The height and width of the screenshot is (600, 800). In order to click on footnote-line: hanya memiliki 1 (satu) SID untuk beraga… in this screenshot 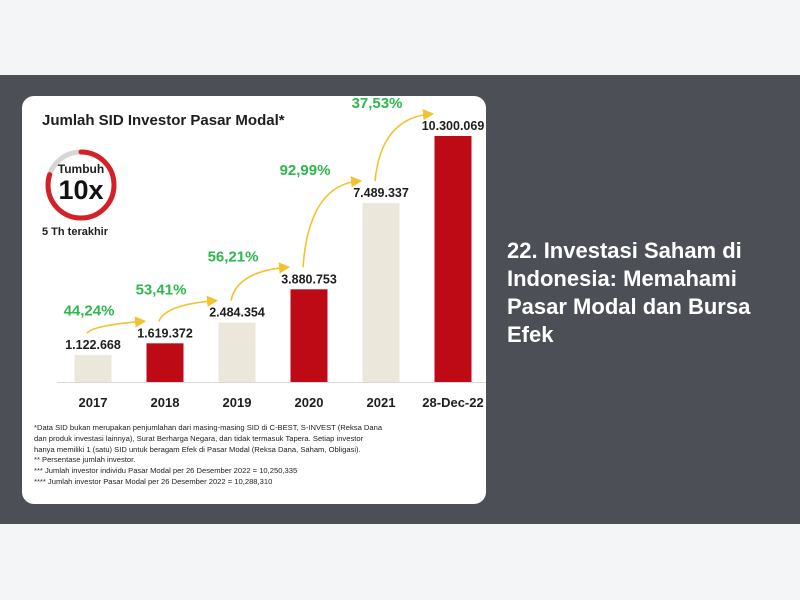, I will do `click(197, 449)`.